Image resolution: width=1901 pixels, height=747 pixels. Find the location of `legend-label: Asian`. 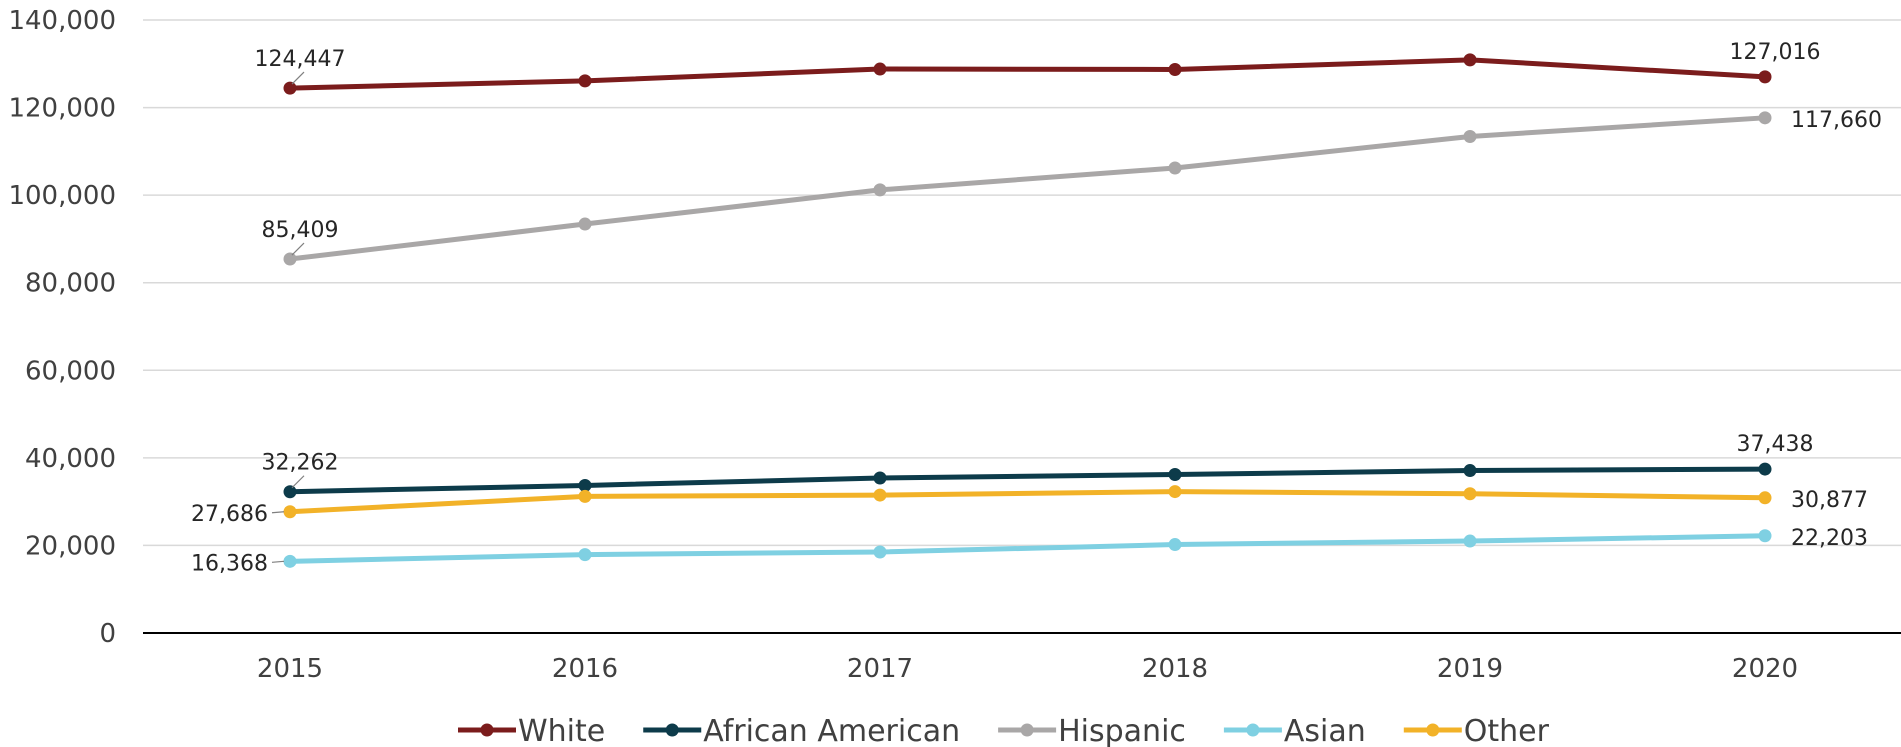

legend-label: Asian is located at coordinates (1325, 730).